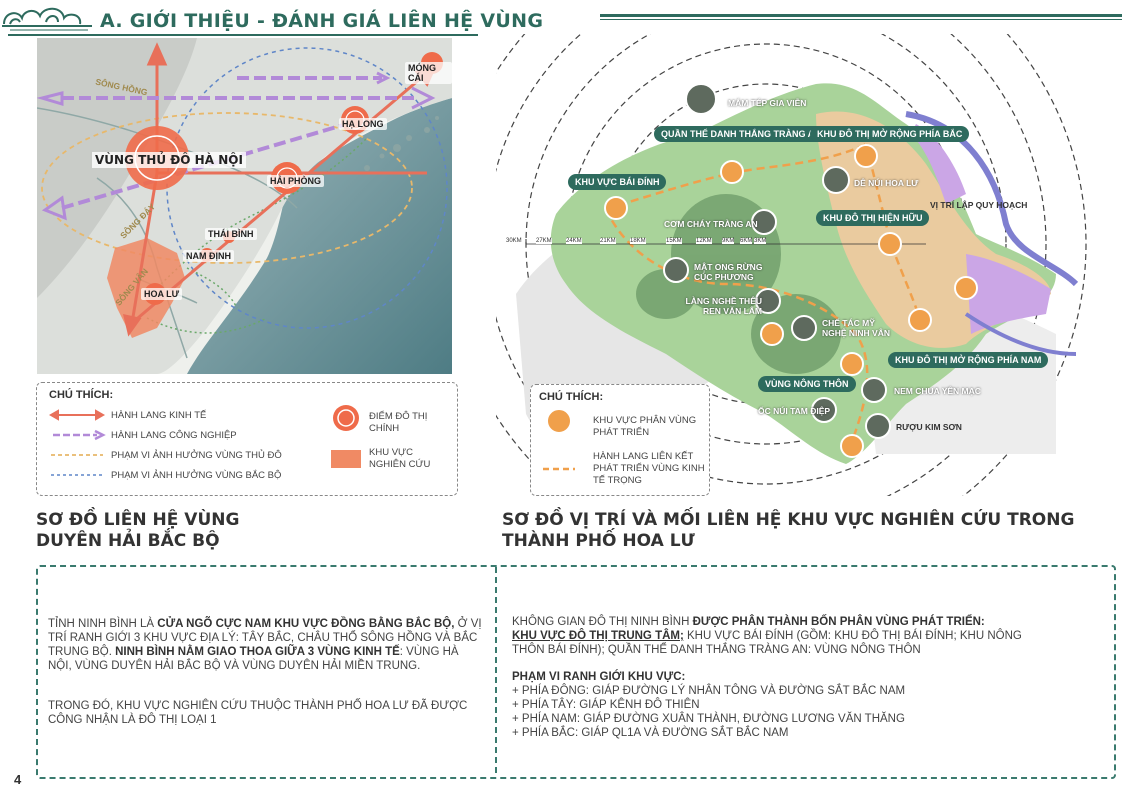  I want to click on zone-trang-an: QUẦN THỂ DANH THẮNG TRÀNG AN, so click(741, 134).